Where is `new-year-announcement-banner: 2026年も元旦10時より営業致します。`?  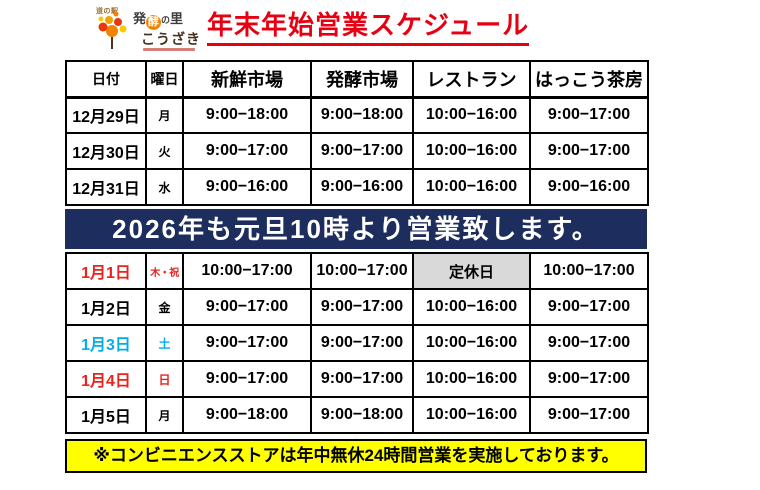
new-year-announcement-banner: 2026年も元旦10時より営業致します。 is located at coordinates (356, 229).